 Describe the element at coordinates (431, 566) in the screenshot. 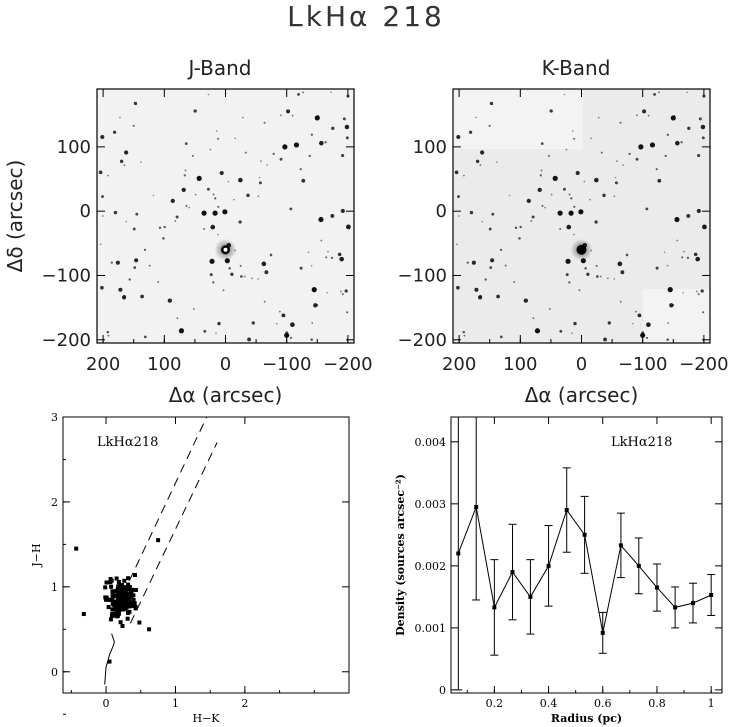

I see `y-tick-label: 0.002` at that location.